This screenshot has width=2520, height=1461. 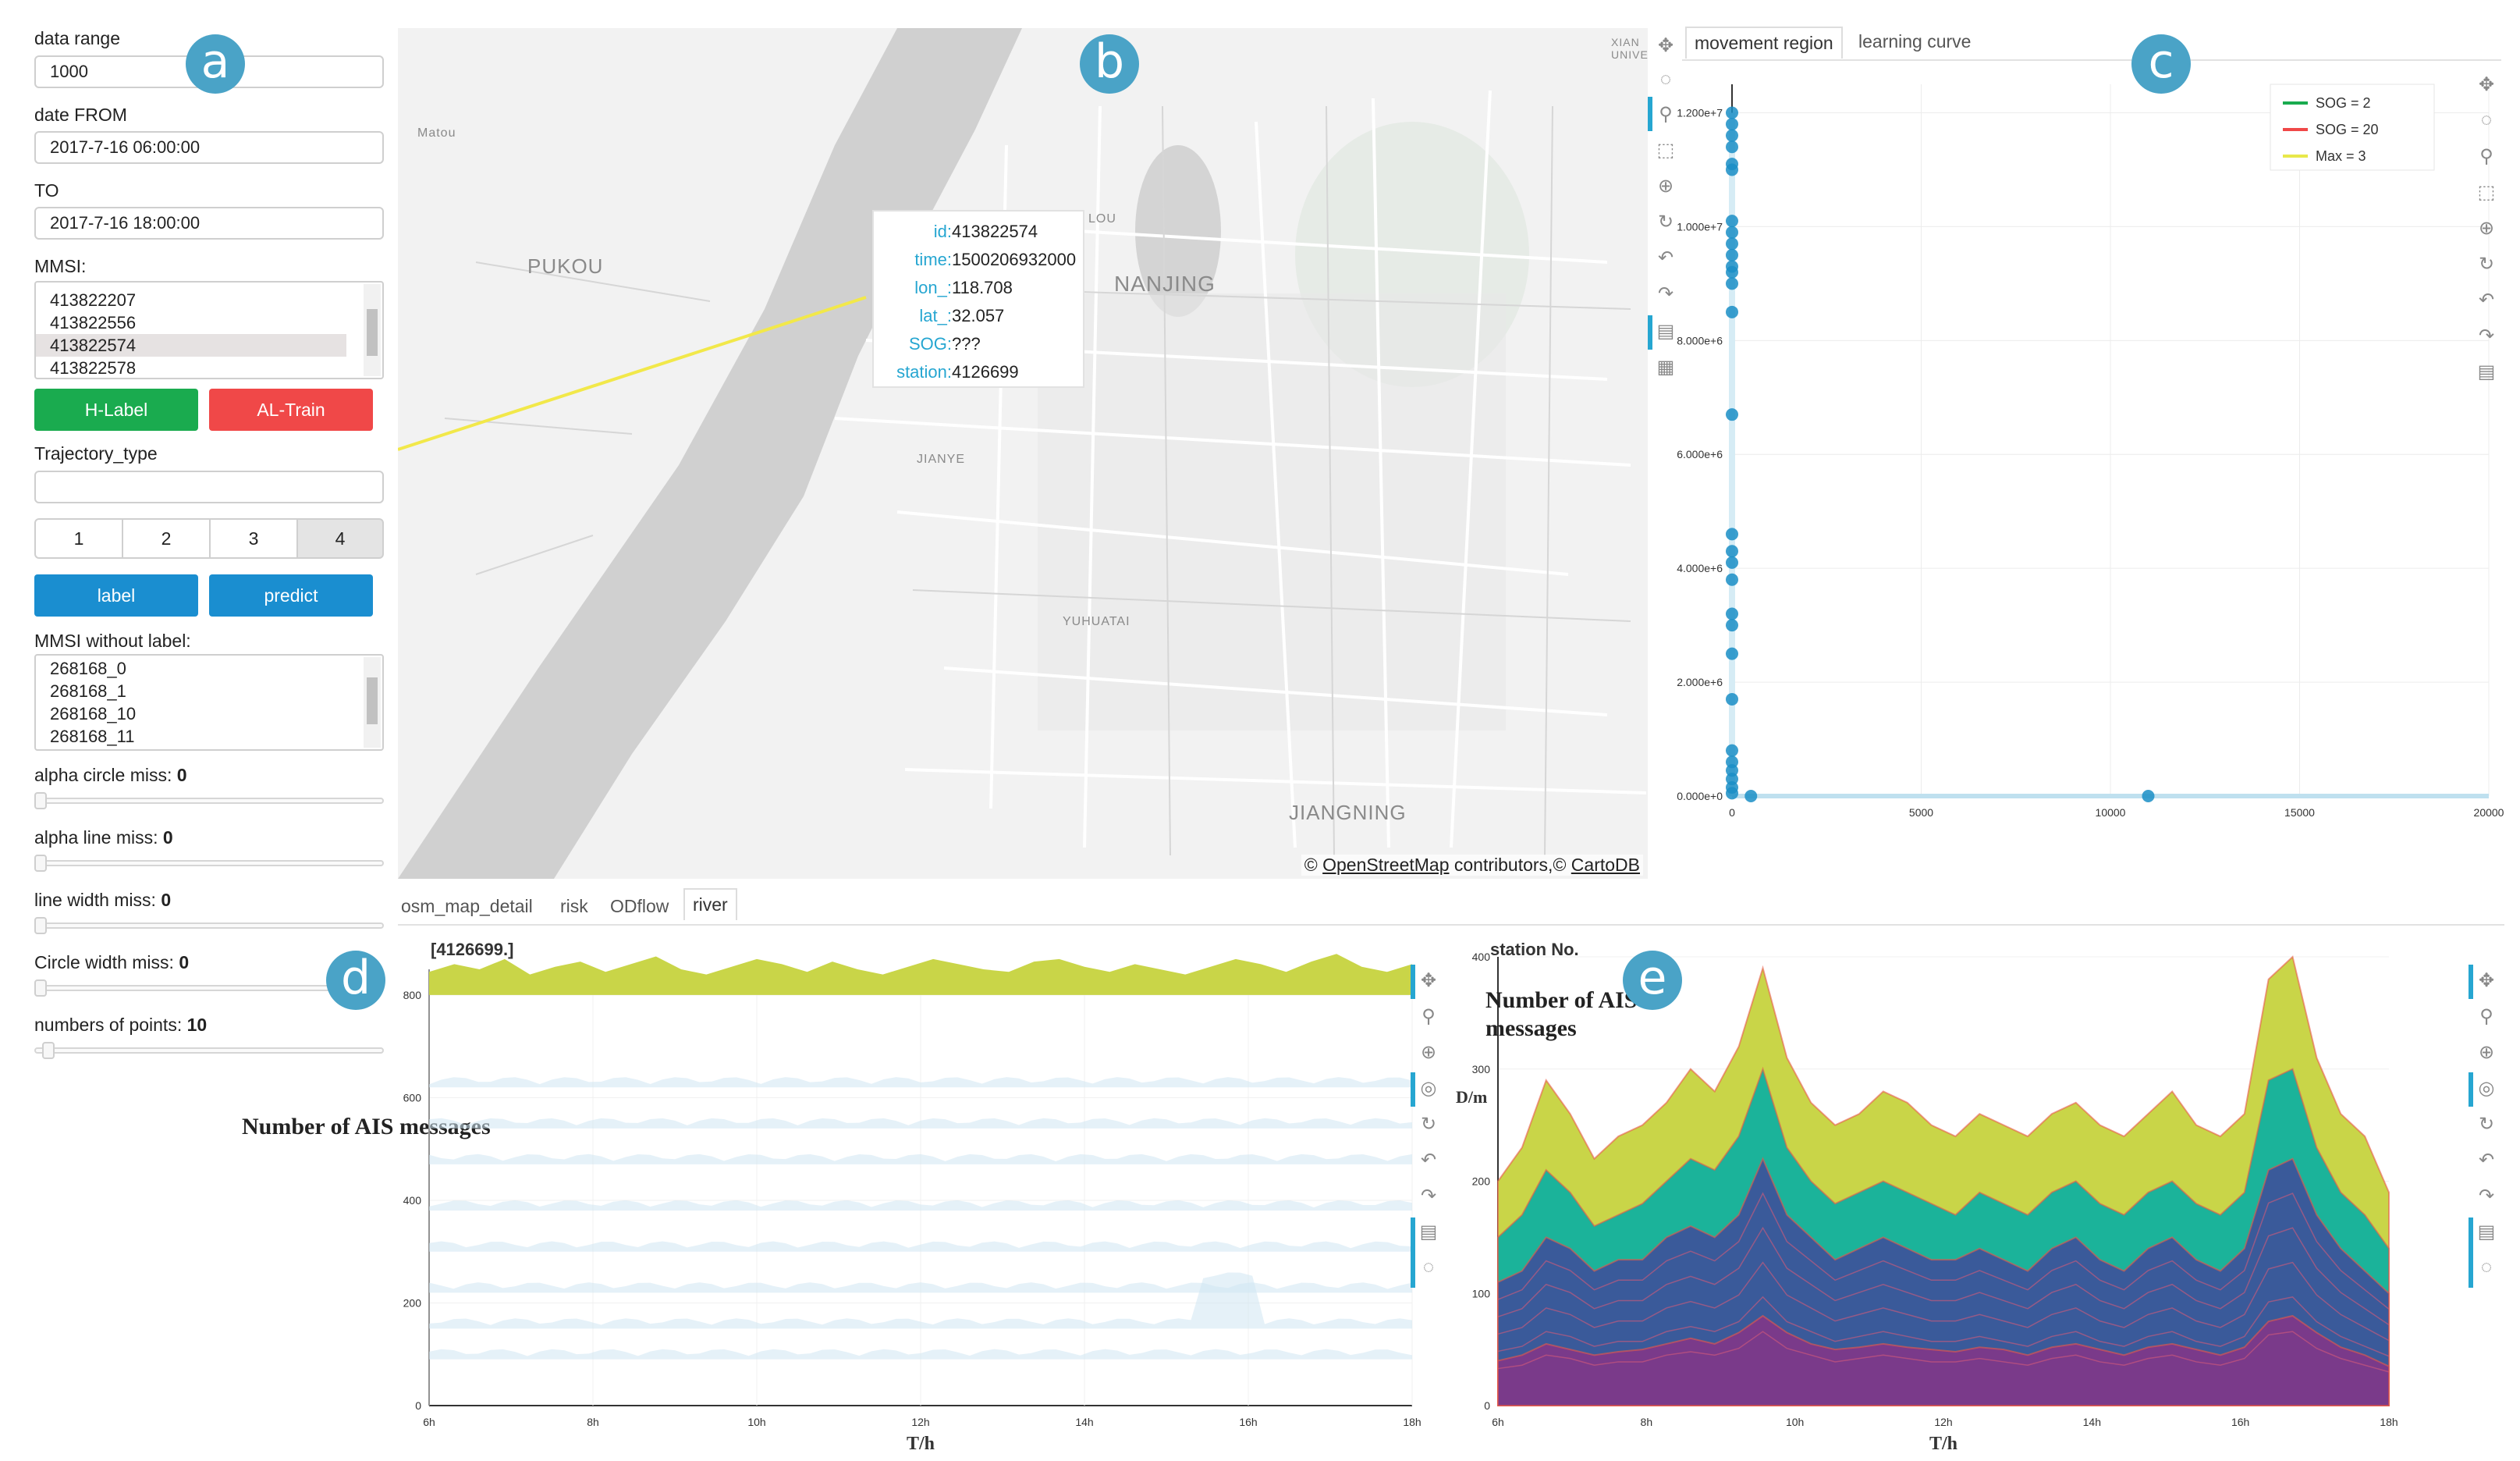 What do you see at coordinates (1650, 114) in the screenshot?
I see `active-tool-indicator` at bounding box center [1650, 114].